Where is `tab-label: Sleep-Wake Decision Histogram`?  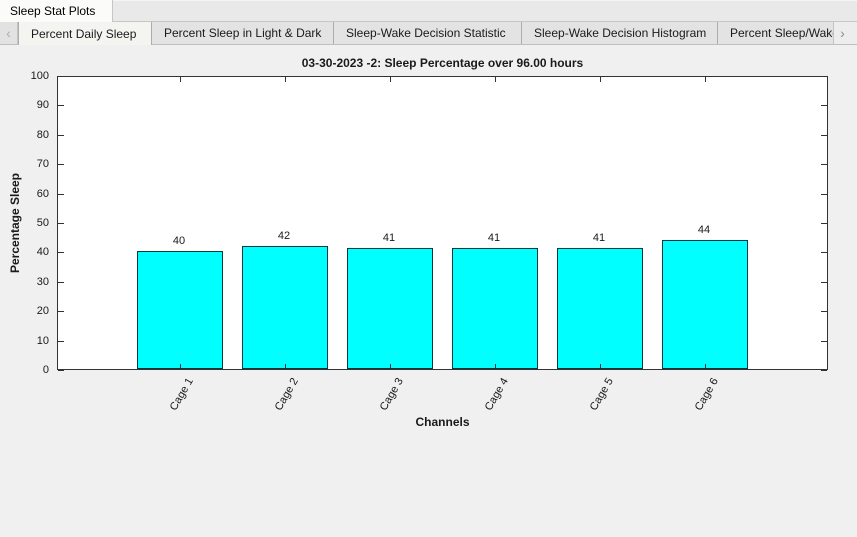 tab-label: Sleep-Wake Decision Histogram is located at coordinates (620, 33).